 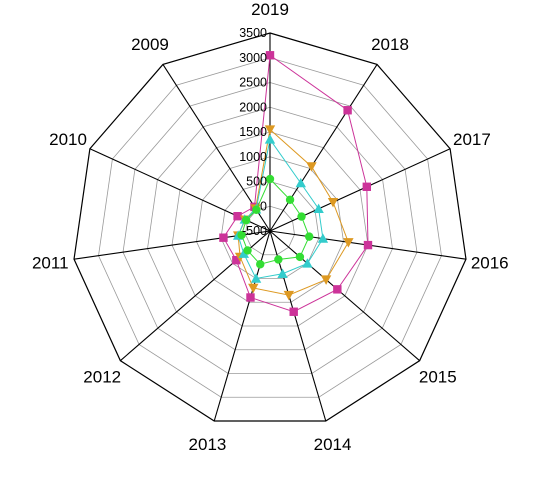 I want to click on category-label: 2019, so click(x=270, y=9).